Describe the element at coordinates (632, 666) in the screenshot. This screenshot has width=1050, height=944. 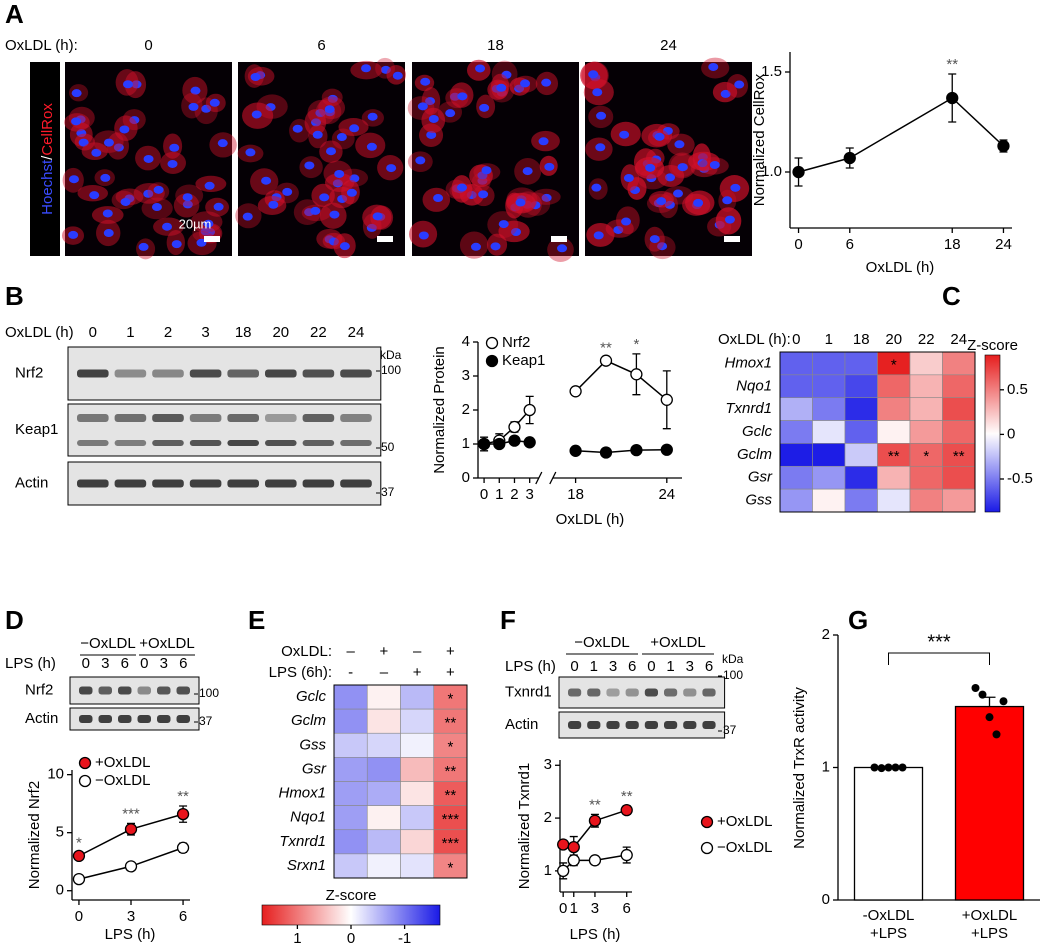
I see `lane-label: 6` at that location.